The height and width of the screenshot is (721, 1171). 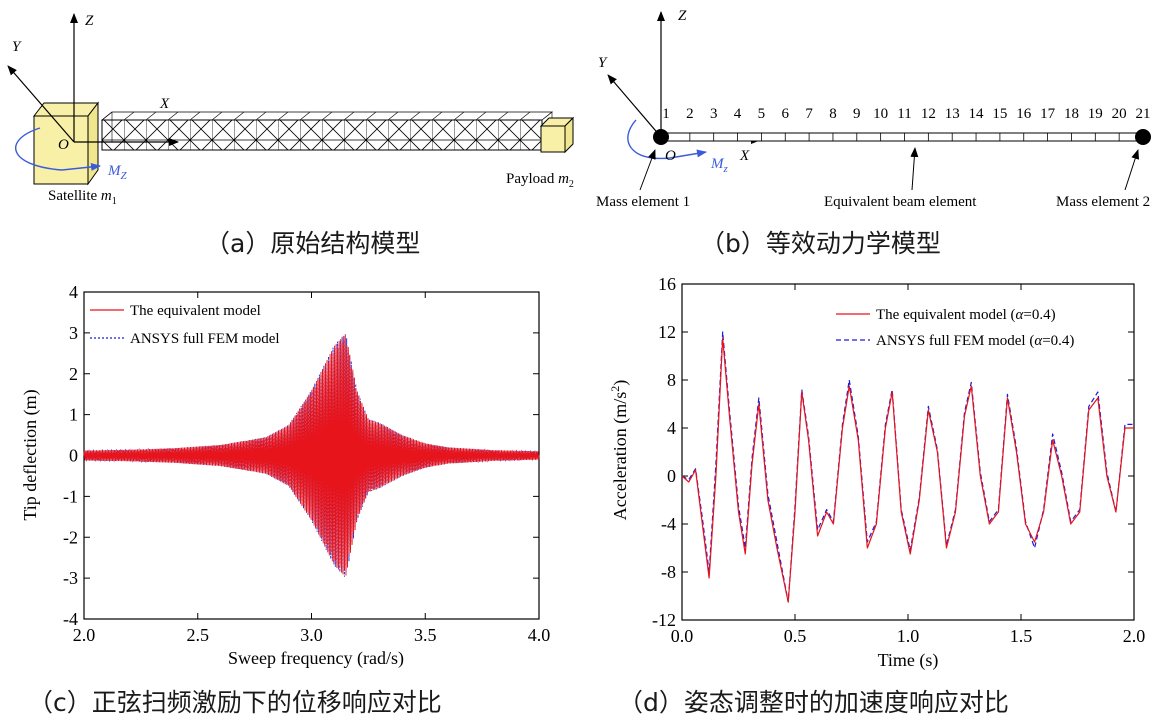 What do you see at coordinates (316, 658) in the screenshot?
I see `chart-c-xlabel: Sweep frequency (rad/s)` at bounding box center [316, 658].